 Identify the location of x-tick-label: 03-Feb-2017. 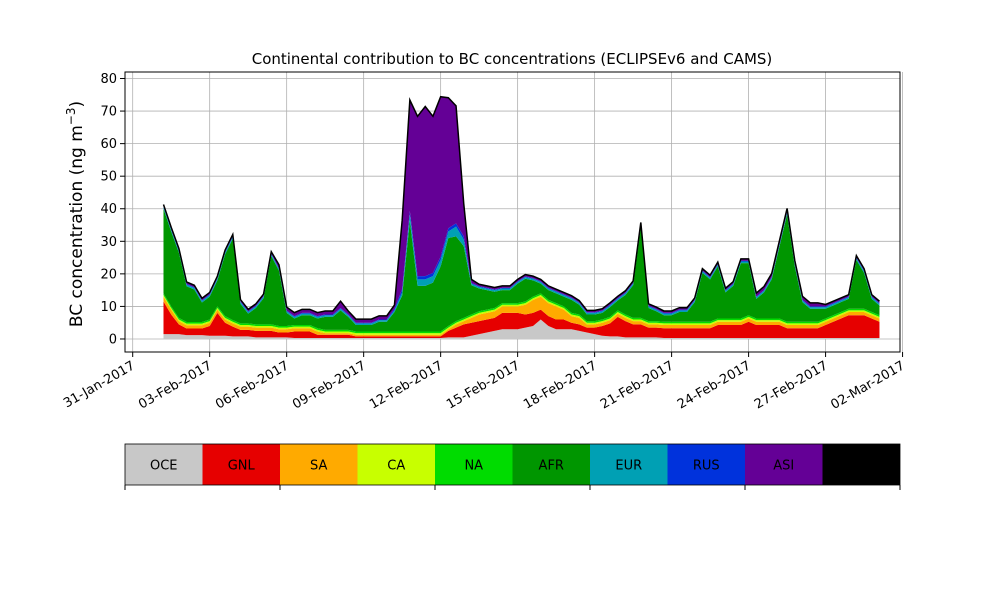
(175, 385).